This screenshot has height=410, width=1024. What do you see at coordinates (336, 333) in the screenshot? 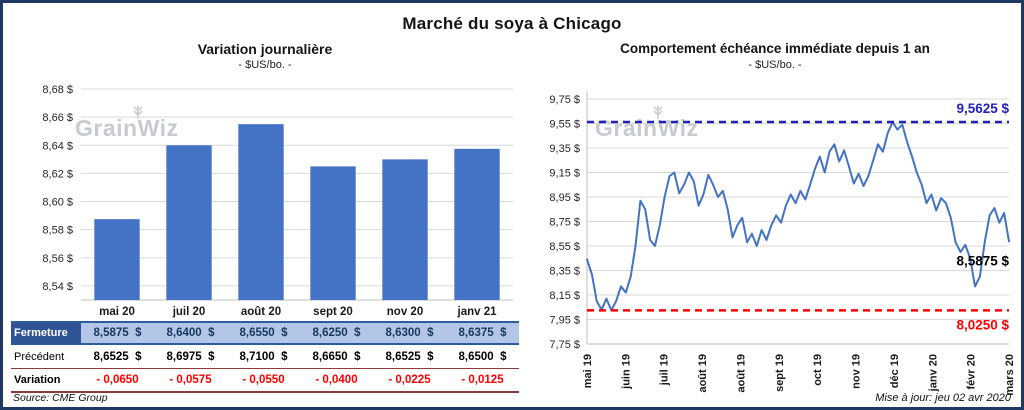
I see `table-cell: 8,6250 $` at bounding box center [336, 333].